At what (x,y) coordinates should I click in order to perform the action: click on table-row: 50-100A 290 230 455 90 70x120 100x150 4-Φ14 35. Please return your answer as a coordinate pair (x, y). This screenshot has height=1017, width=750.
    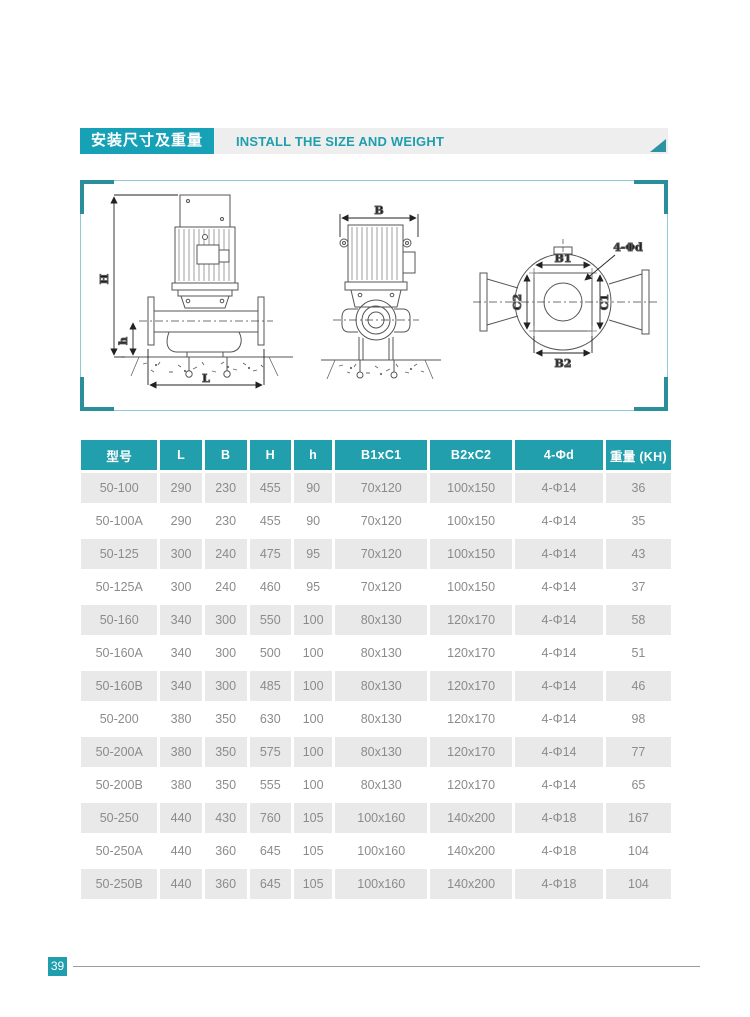
    Looking at the image, I should click on (376, 521).